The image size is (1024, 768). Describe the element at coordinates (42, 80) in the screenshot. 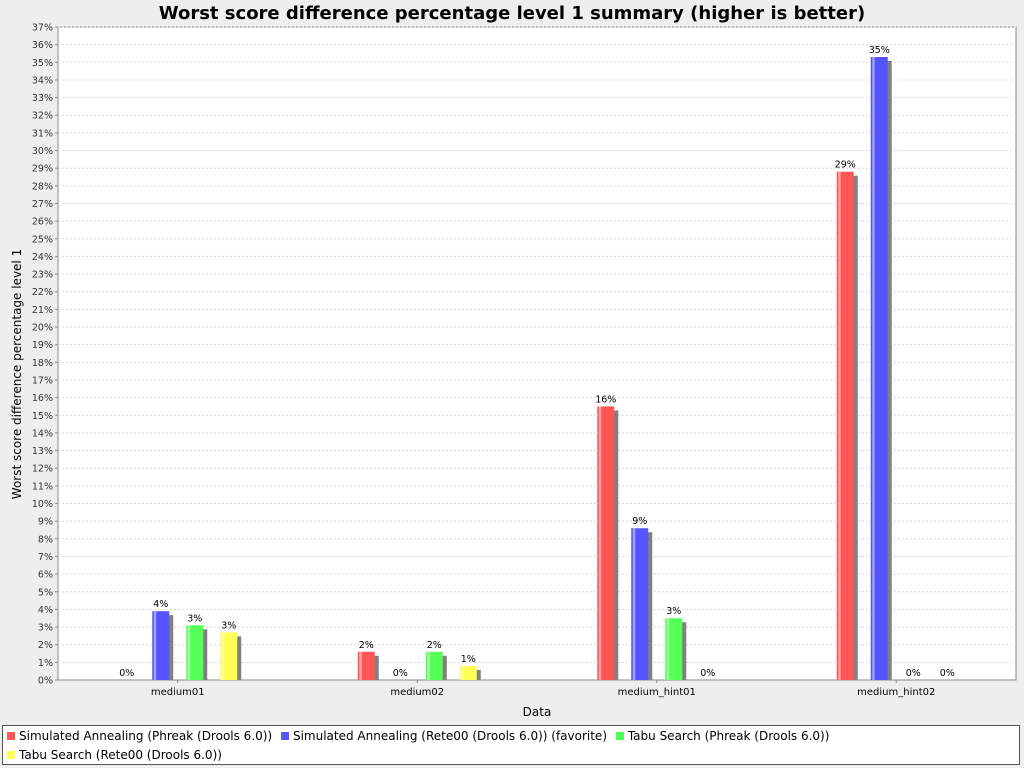

I see `y-tick-label: 34%` at that location.